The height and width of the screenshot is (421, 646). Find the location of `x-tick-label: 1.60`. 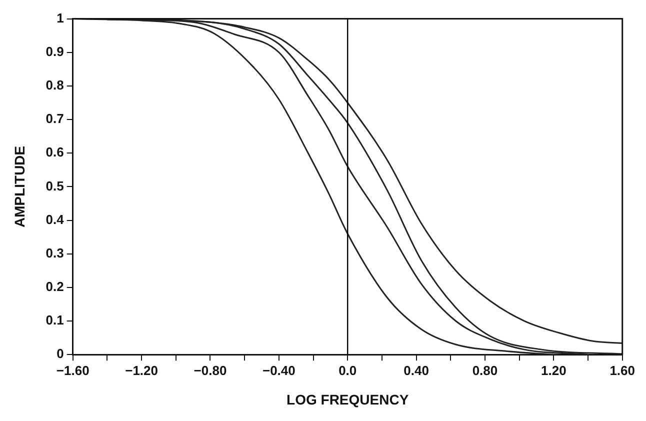

x-tick-label: 1.60 is located at coordinates (623, 370).